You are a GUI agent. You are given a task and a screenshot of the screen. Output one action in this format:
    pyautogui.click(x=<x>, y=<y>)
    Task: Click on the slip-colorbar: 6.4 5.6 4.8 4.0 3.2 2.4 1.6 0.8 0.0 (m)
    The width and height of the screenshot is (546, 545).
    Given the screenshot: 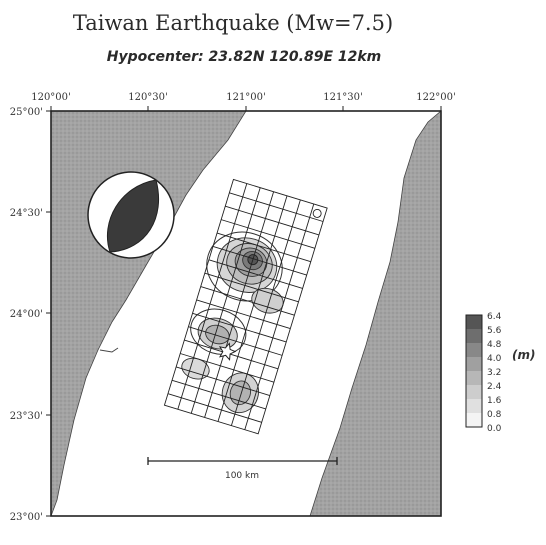 What is the action you would take?
    pyautogui.click(x=500, y=373)
    